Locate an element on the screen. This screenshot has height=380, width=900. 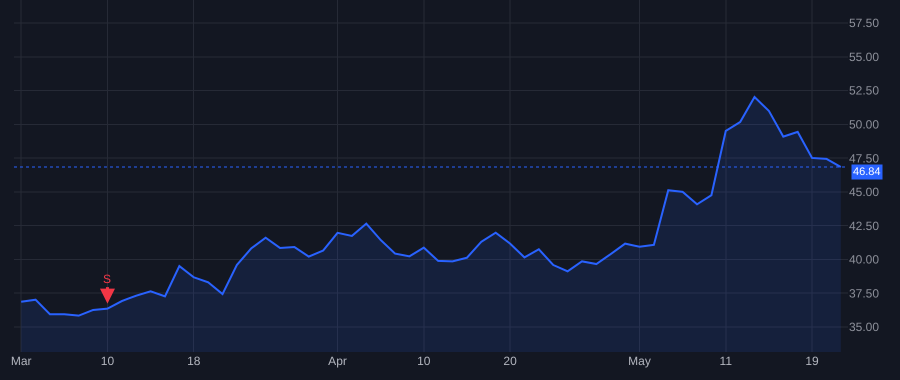
x-tick-label: May is located at coordinates (639, 361).